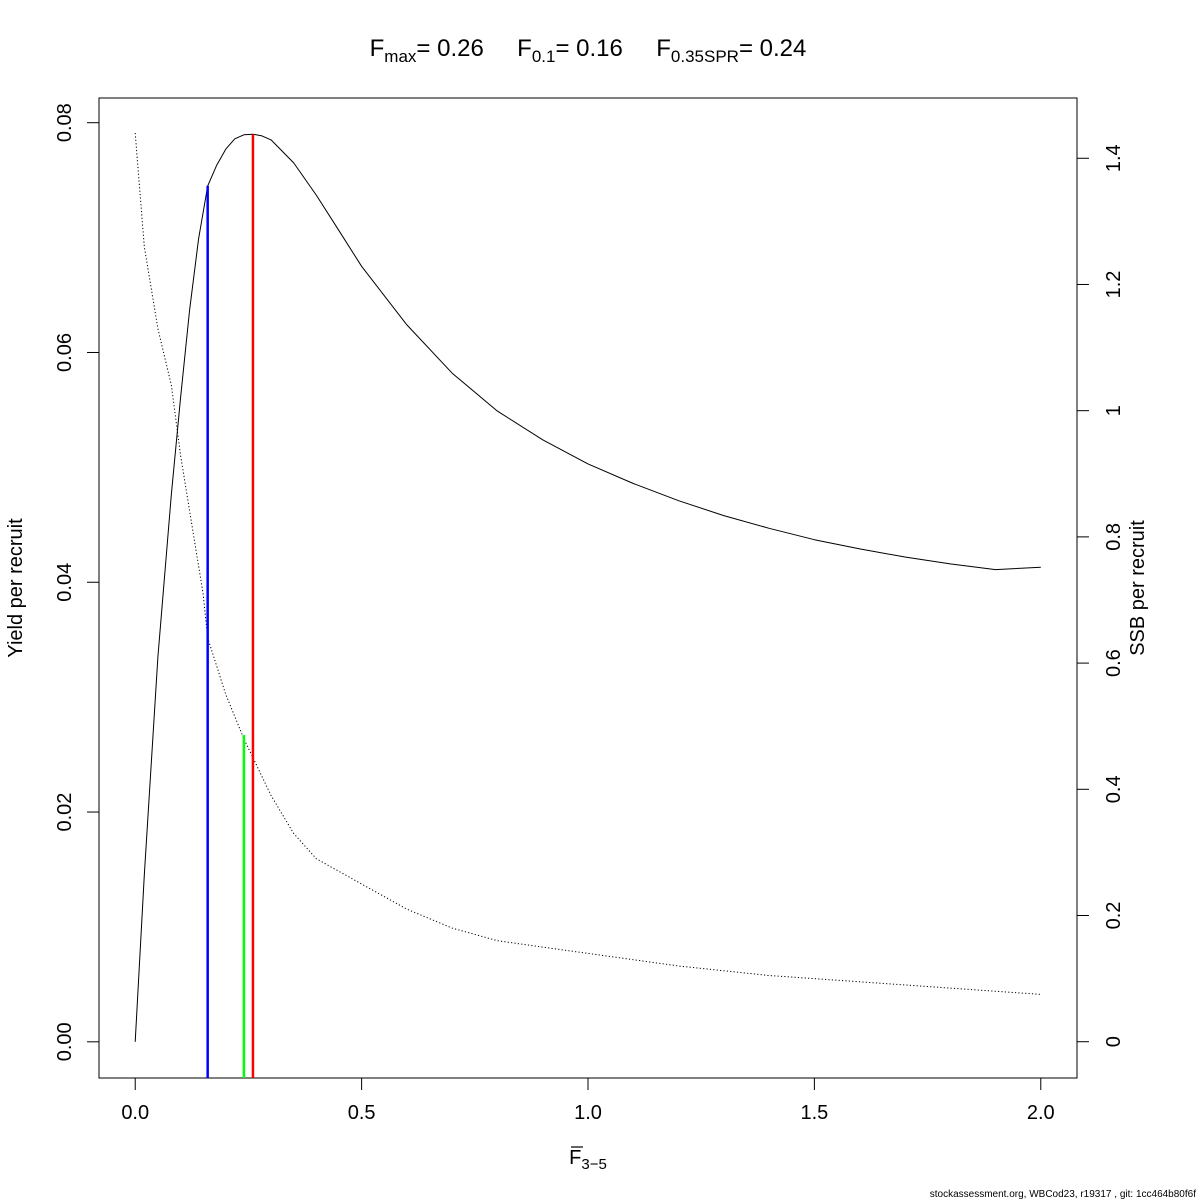 The image size is (1200, 1200). I want to click on title-text: Fmax= 0.26 F0.1= 0.16 F0.35SPR= 0.24, so click(588, 50).